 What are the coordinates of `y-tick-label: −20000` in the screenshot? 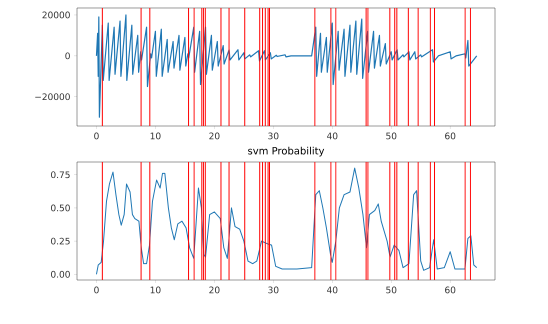 It's located at (52, 96).